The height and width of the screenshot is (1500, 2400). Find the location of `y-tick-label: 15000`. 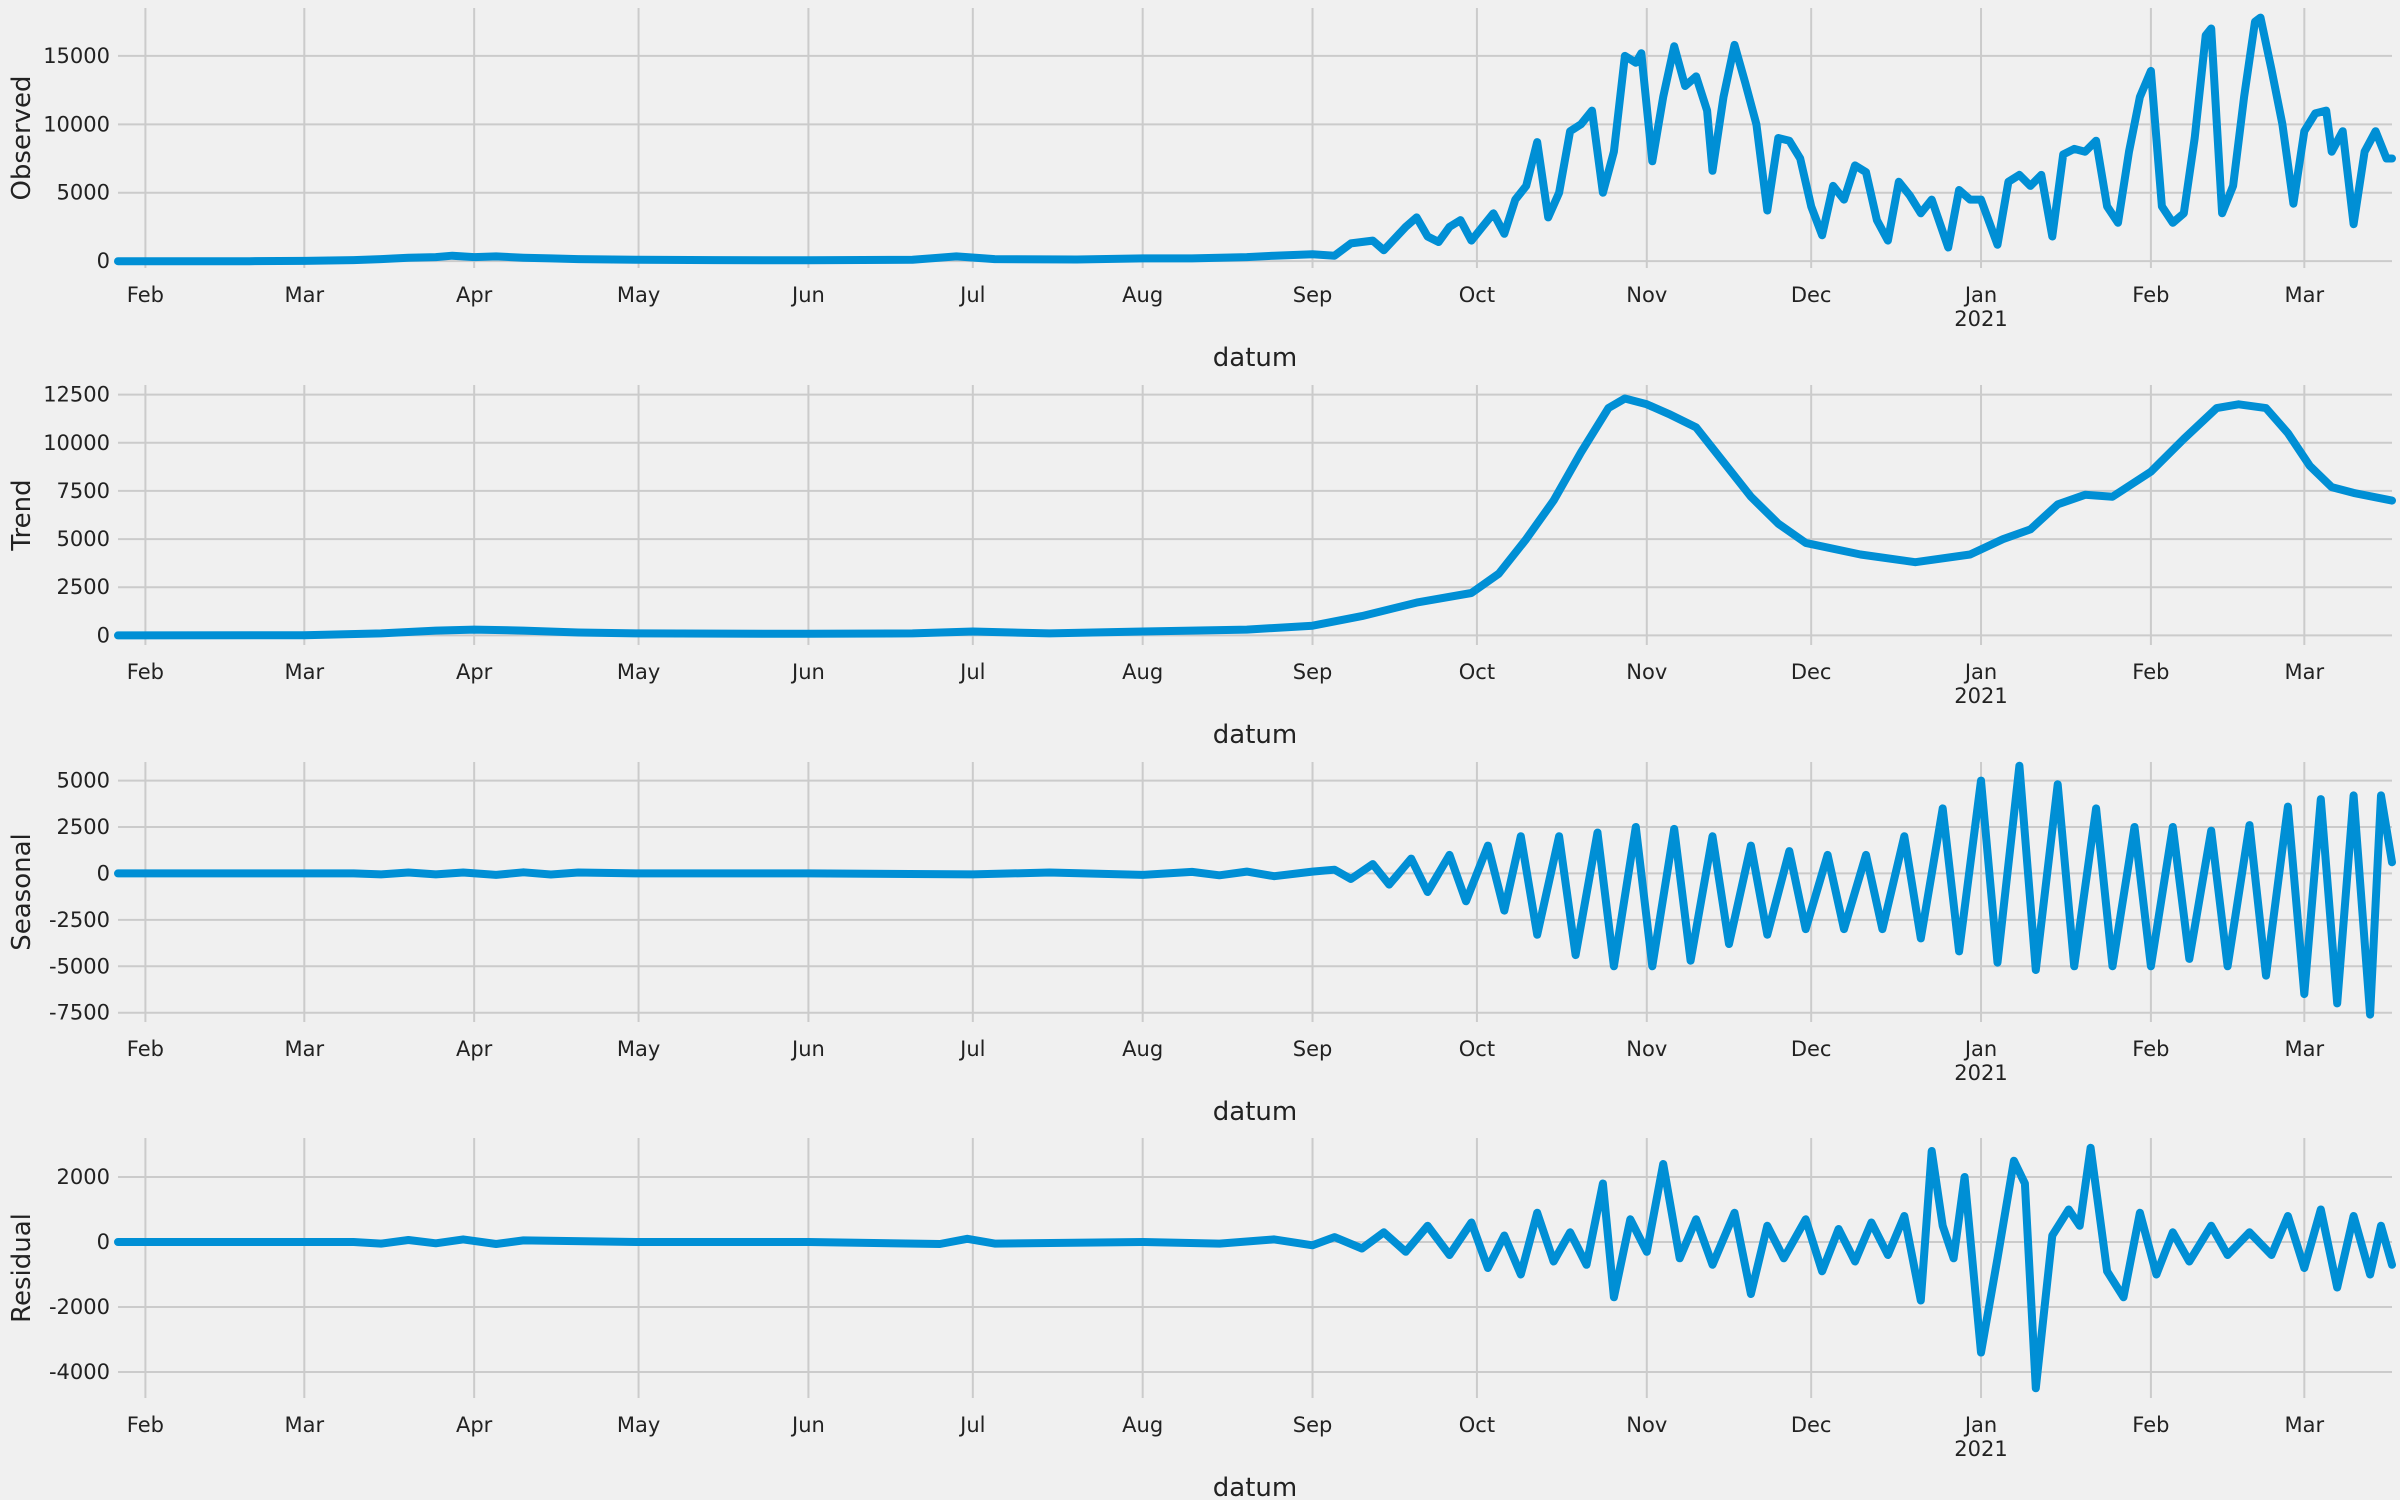

y-tick-label: 15000 is located at coordinates (76, 56).